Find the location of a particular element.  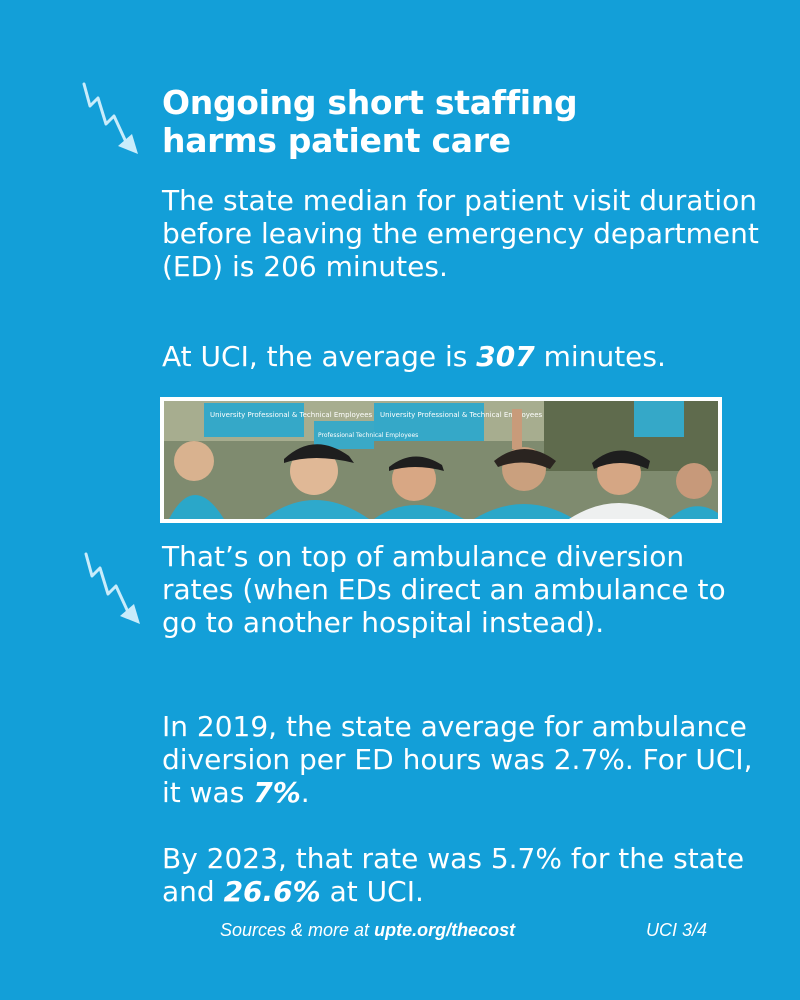

footer-source-prefix: Sources & more at is located at coordinates (297, 930).